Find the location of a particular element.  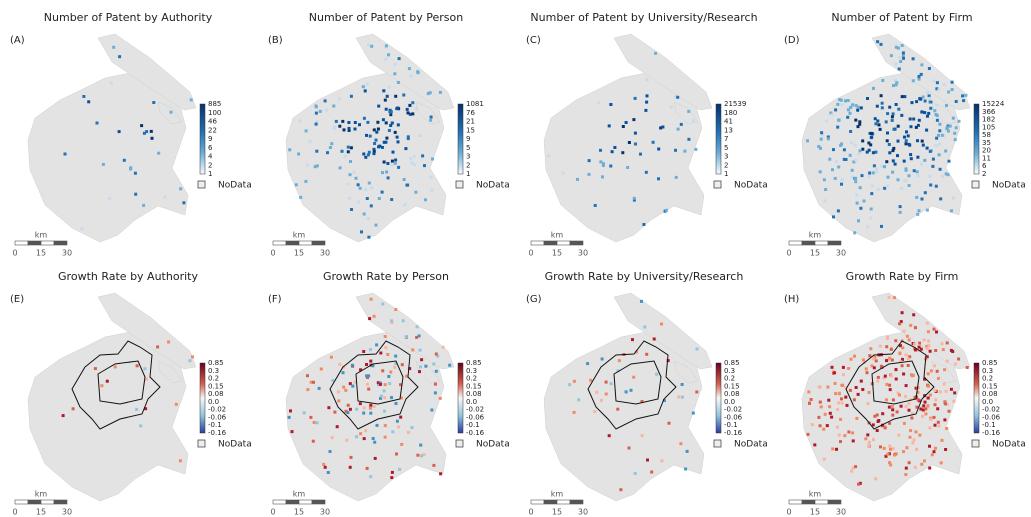

inner-boundary is located at coordinates (637, 382).